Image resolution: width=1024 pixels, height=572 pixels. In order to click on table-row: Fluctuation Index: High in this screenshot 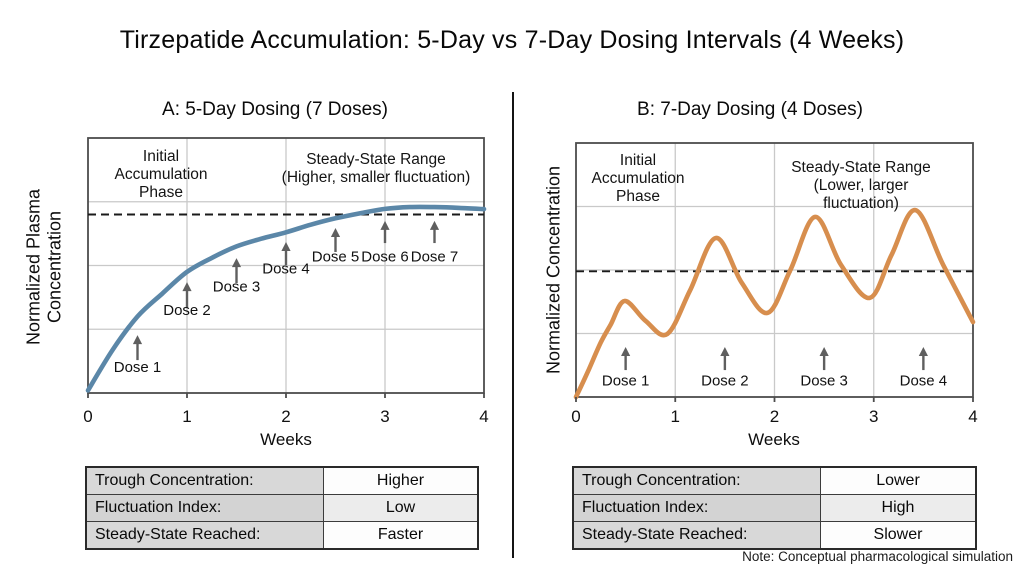, I will do `click(774, 508)`.